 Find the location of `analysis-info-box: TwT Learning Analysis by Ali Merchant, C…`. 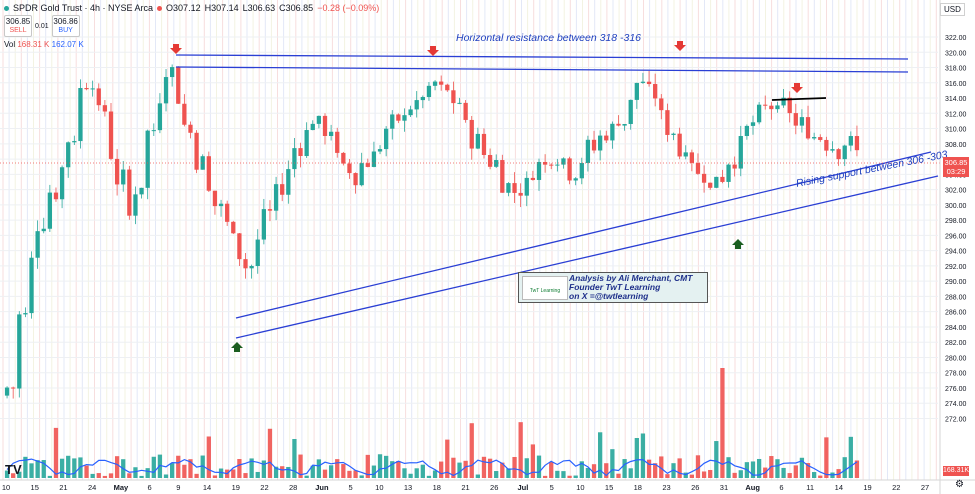

analysis-info-box: TwT Learning Analysis by Ali Merchant, C… is located at coordinates (613, 287).